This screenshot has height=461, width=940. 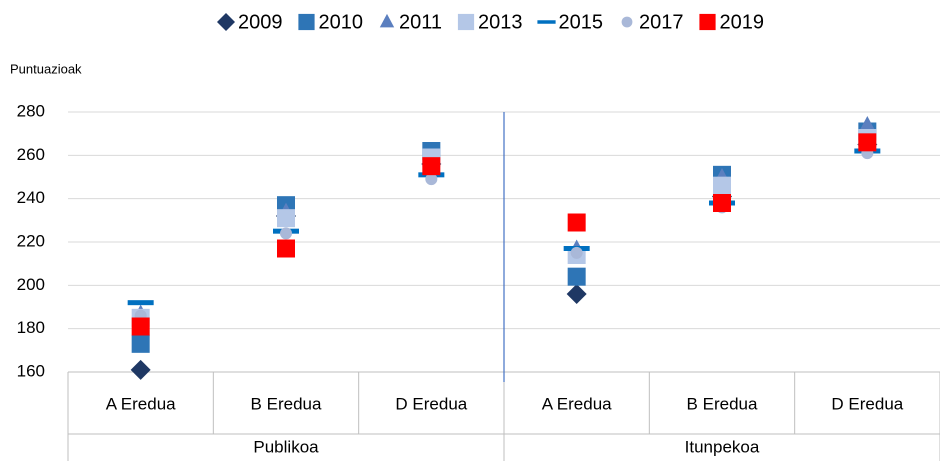 What do you see at coordinates (31, 284) in the screenshot?
I see `y-tick-label: 200` at bounding box center [31, 284].